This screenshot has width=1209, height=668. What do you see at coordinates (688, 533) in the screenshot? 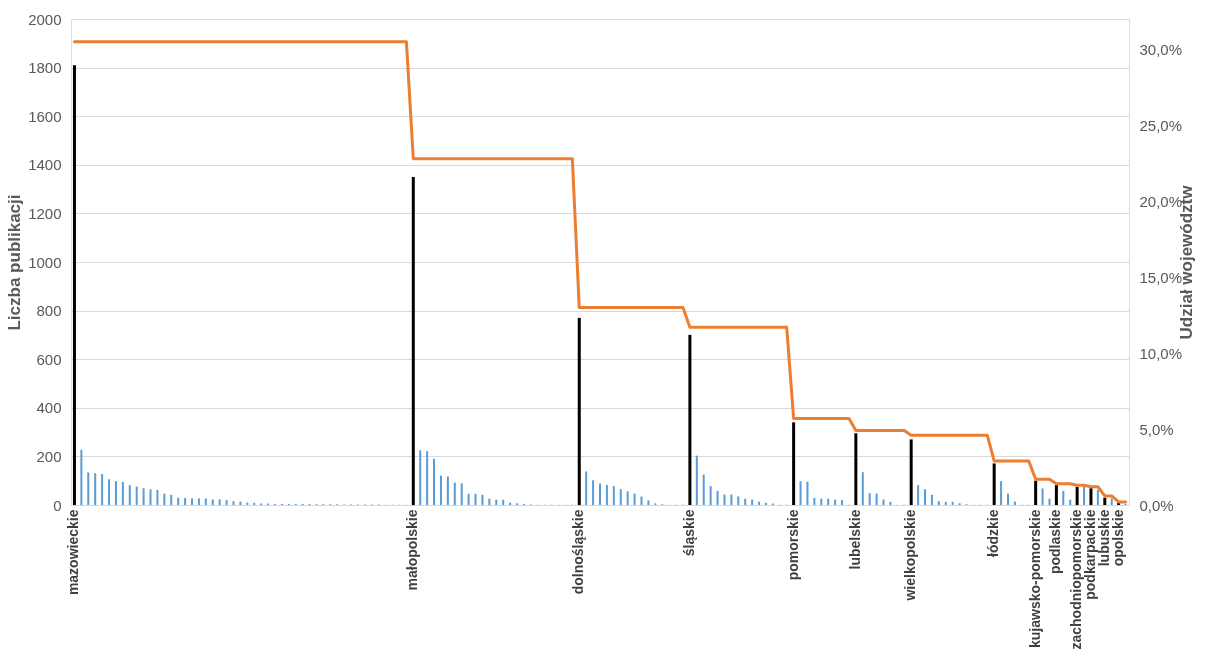
I see `x-tick-label: śląskie` at bounding box center [688, 533].